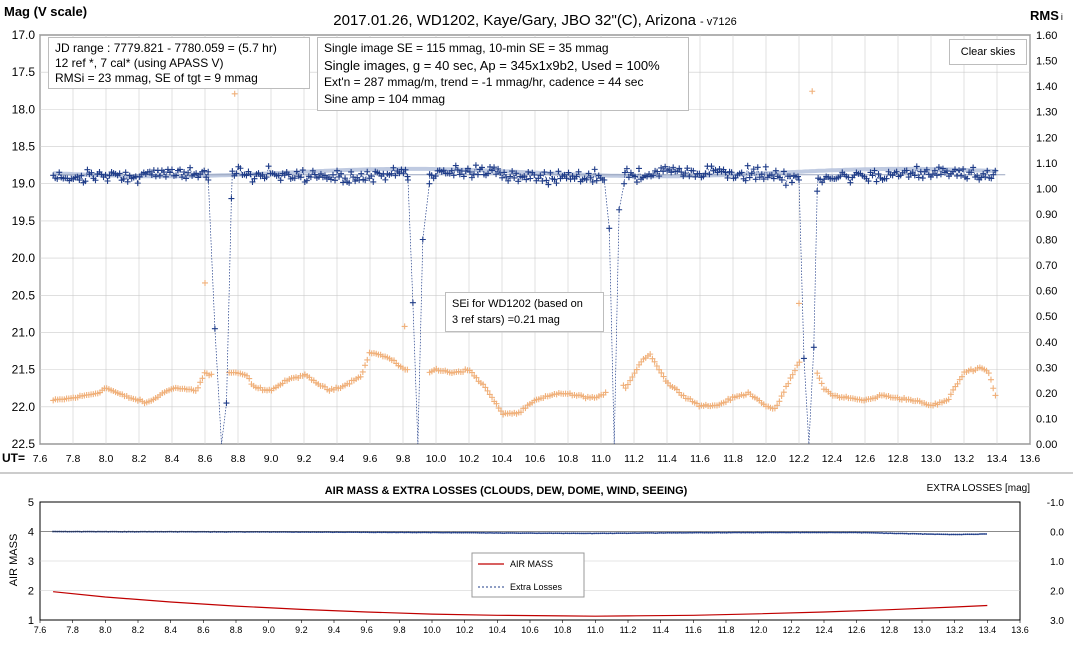 The width and height of the screenshot is (1073, 646). Describe the element at coordinates (726, 630) in the screenshot. I see `sub-x-tick-label: 11.8` at that location.